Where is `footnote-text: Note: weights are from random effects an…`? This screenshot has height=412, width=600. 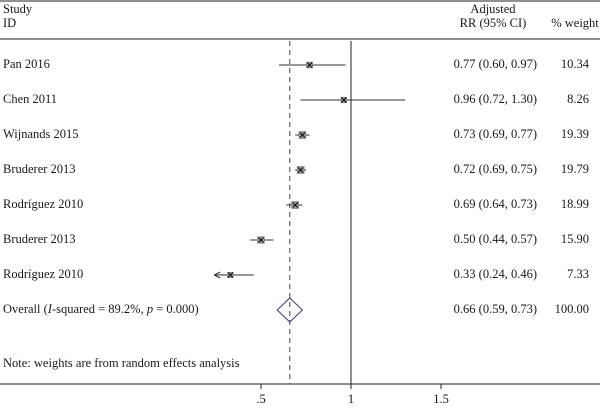
footnote-text: Note: weights are from random effects an… is located at coordinates (121, 363).